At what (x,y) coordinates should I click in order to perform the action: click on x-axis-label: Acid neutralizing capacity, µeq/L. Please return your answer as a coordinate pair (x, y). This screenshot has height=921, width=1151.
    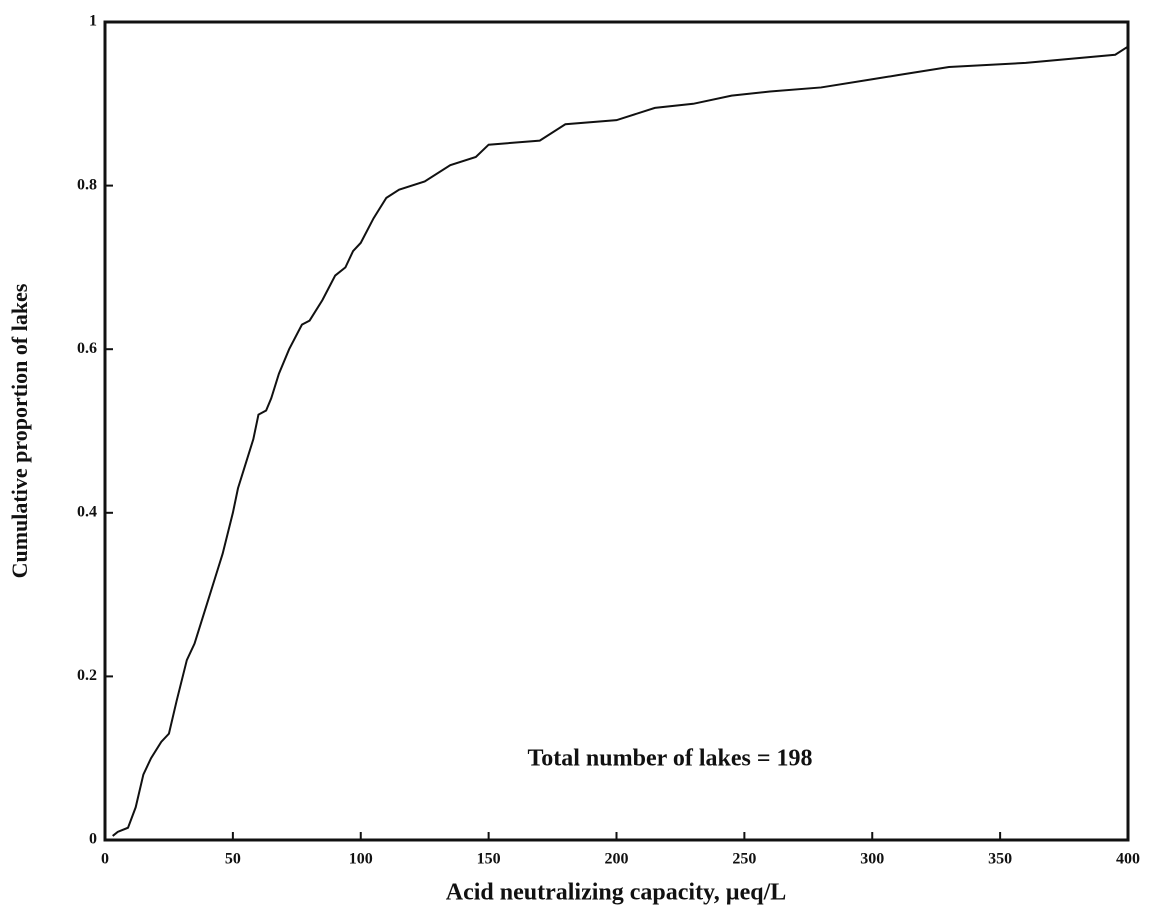
    Looking at the image, I should click on (616, 893).